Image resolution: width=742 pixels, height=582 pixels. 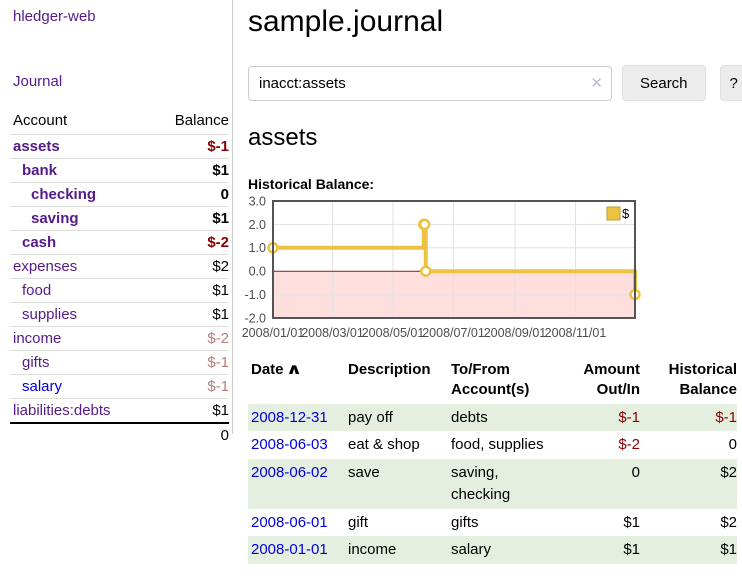 I want to click on chart-title: Historical Balance:, so click(x=311, y=184).